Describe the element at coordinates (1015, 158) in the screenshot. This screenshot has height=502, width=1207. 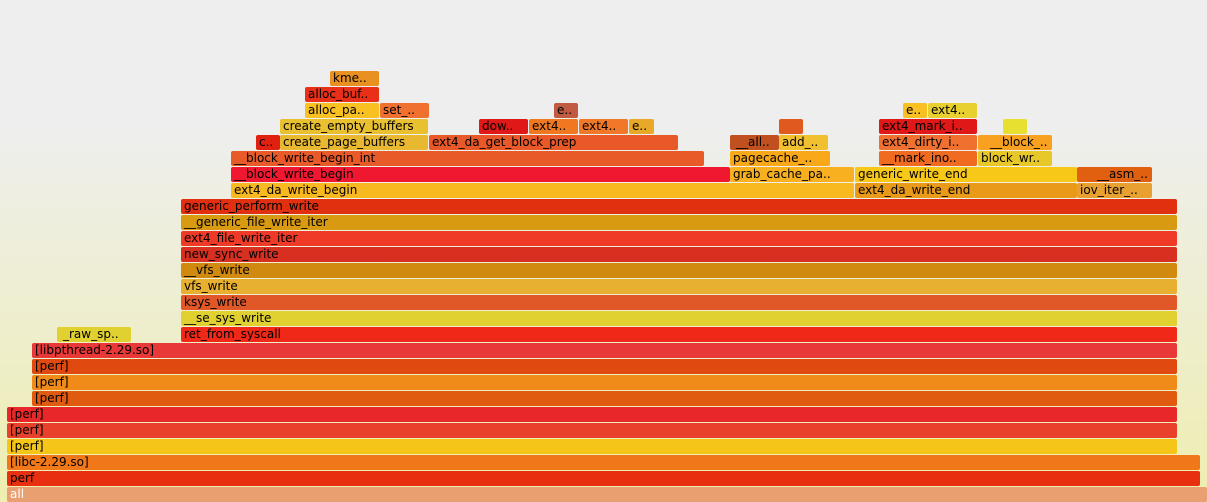
I see `frame-block-write-end: block_wr..` at that location.